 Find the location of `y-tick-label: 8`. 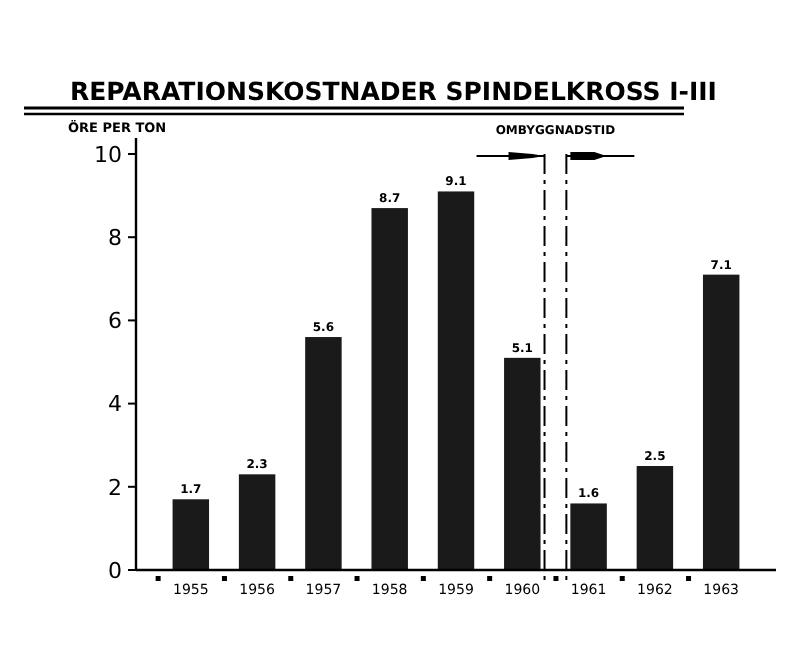

y-tick-label: 8 is located at coordinates (115, 237).